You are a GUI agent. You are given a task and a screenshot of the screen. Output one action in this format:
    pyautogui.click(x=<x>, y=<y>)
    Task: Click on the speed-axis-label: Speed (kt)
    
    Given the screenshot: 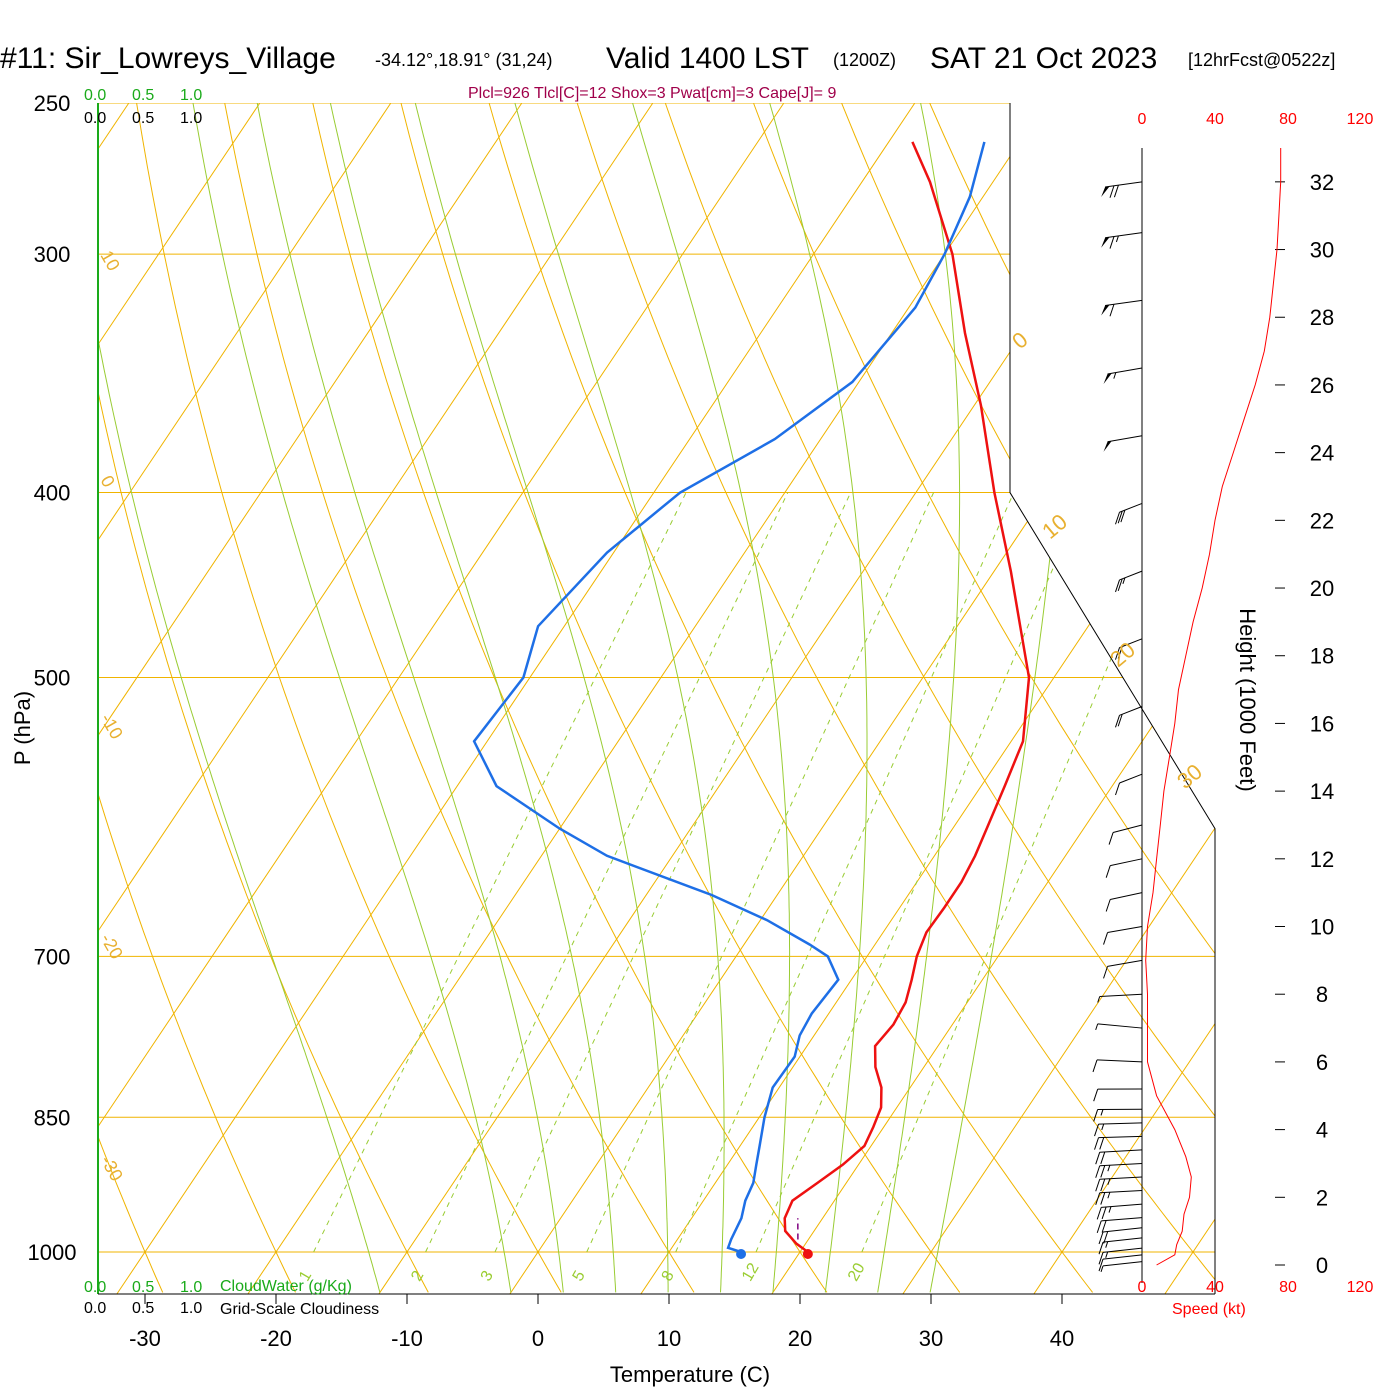 What is the action you would take?
    pyautogui.click(x=1209, y=1309)
    